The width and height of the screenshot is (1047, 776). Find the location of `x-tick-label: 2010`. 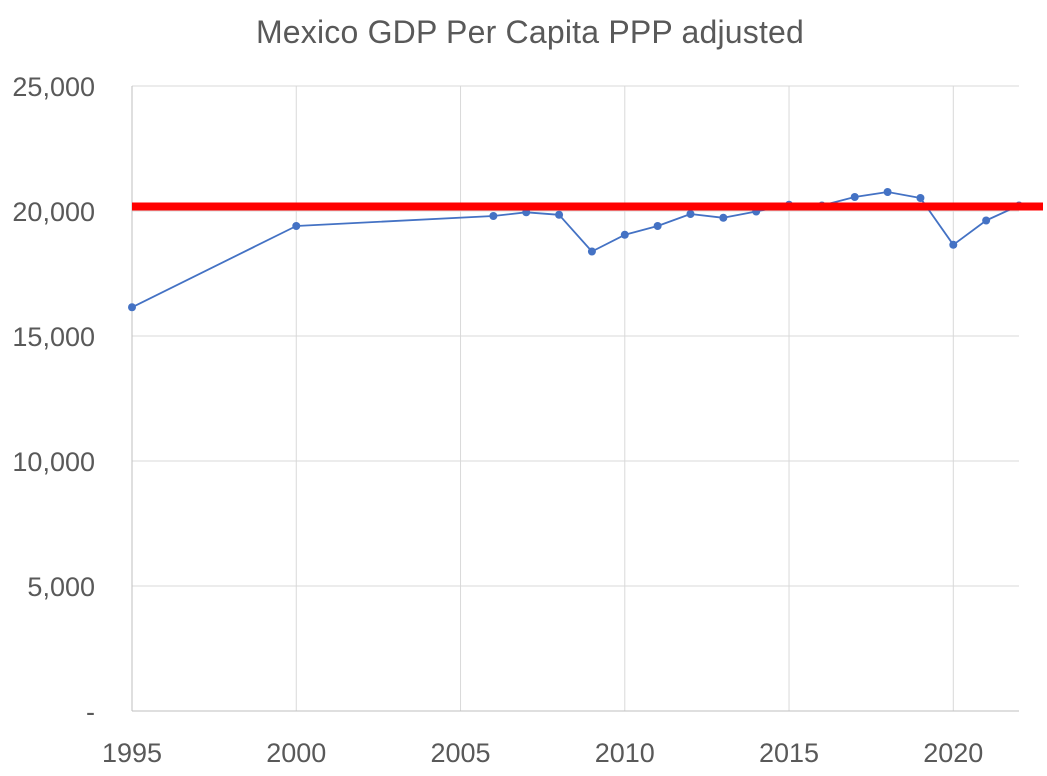

x-tick-label: 2010 is located at coordinates (625, 753).